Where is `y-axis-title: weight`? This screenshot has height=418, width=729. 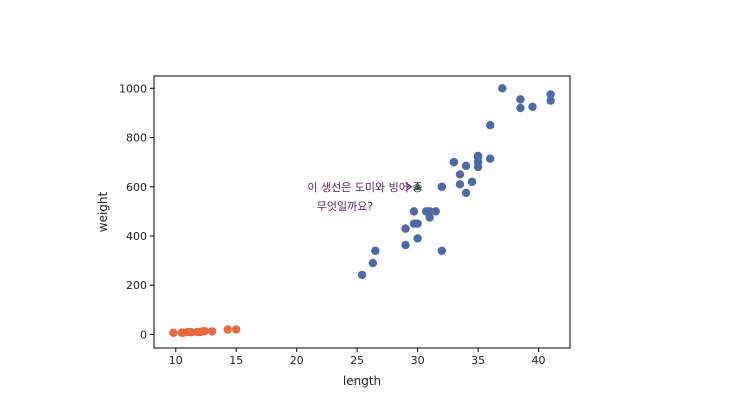
y-axis-title: weight is located at coordinates (103, 211).